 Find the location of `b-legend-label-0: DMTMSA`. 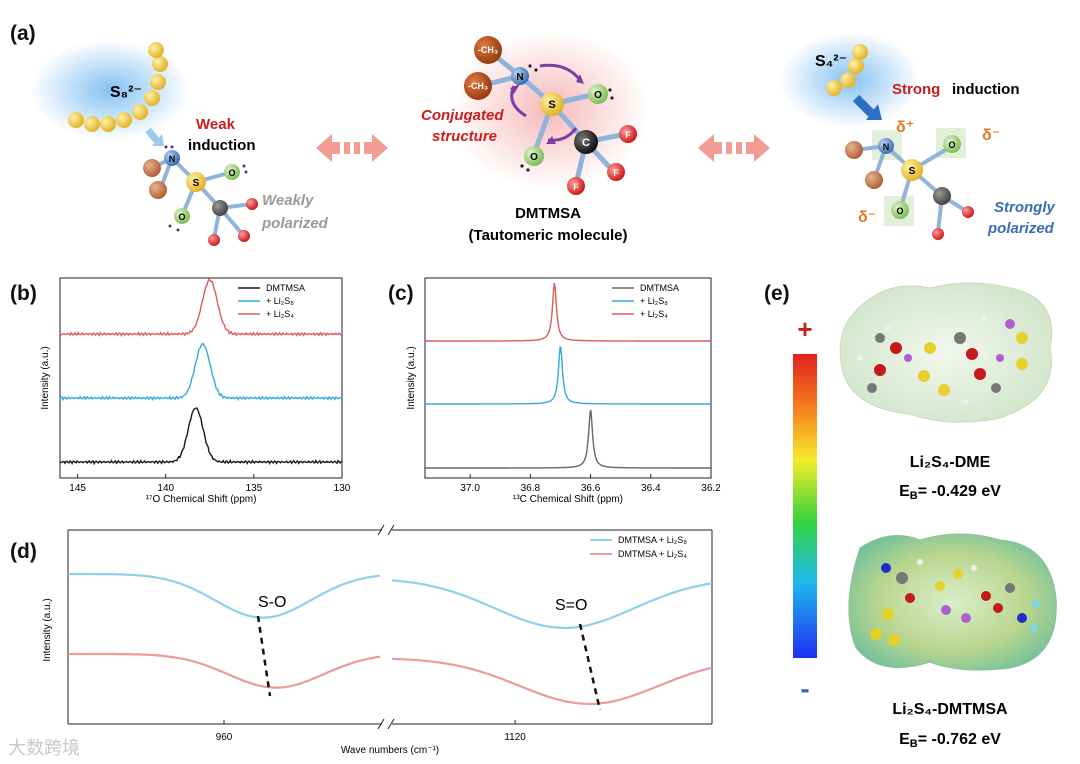

b-legend-label-0: DMTMSA is located at coordinates (285, 288).